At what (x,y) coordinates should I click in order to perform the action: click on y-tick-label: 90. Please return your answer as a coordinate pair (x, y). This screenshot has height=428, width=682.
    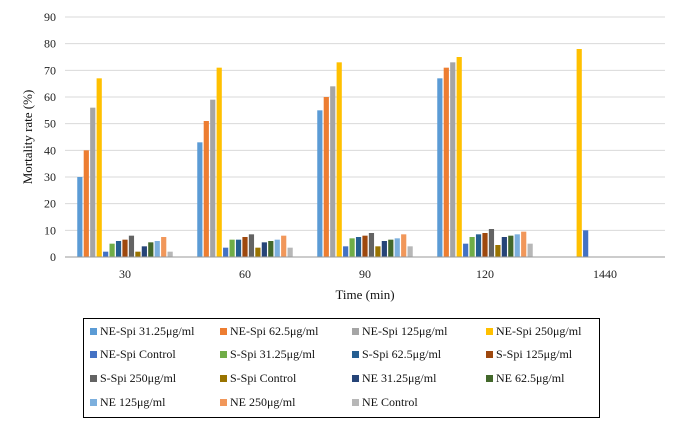
    Looking at the image, I should click on (50, 17).